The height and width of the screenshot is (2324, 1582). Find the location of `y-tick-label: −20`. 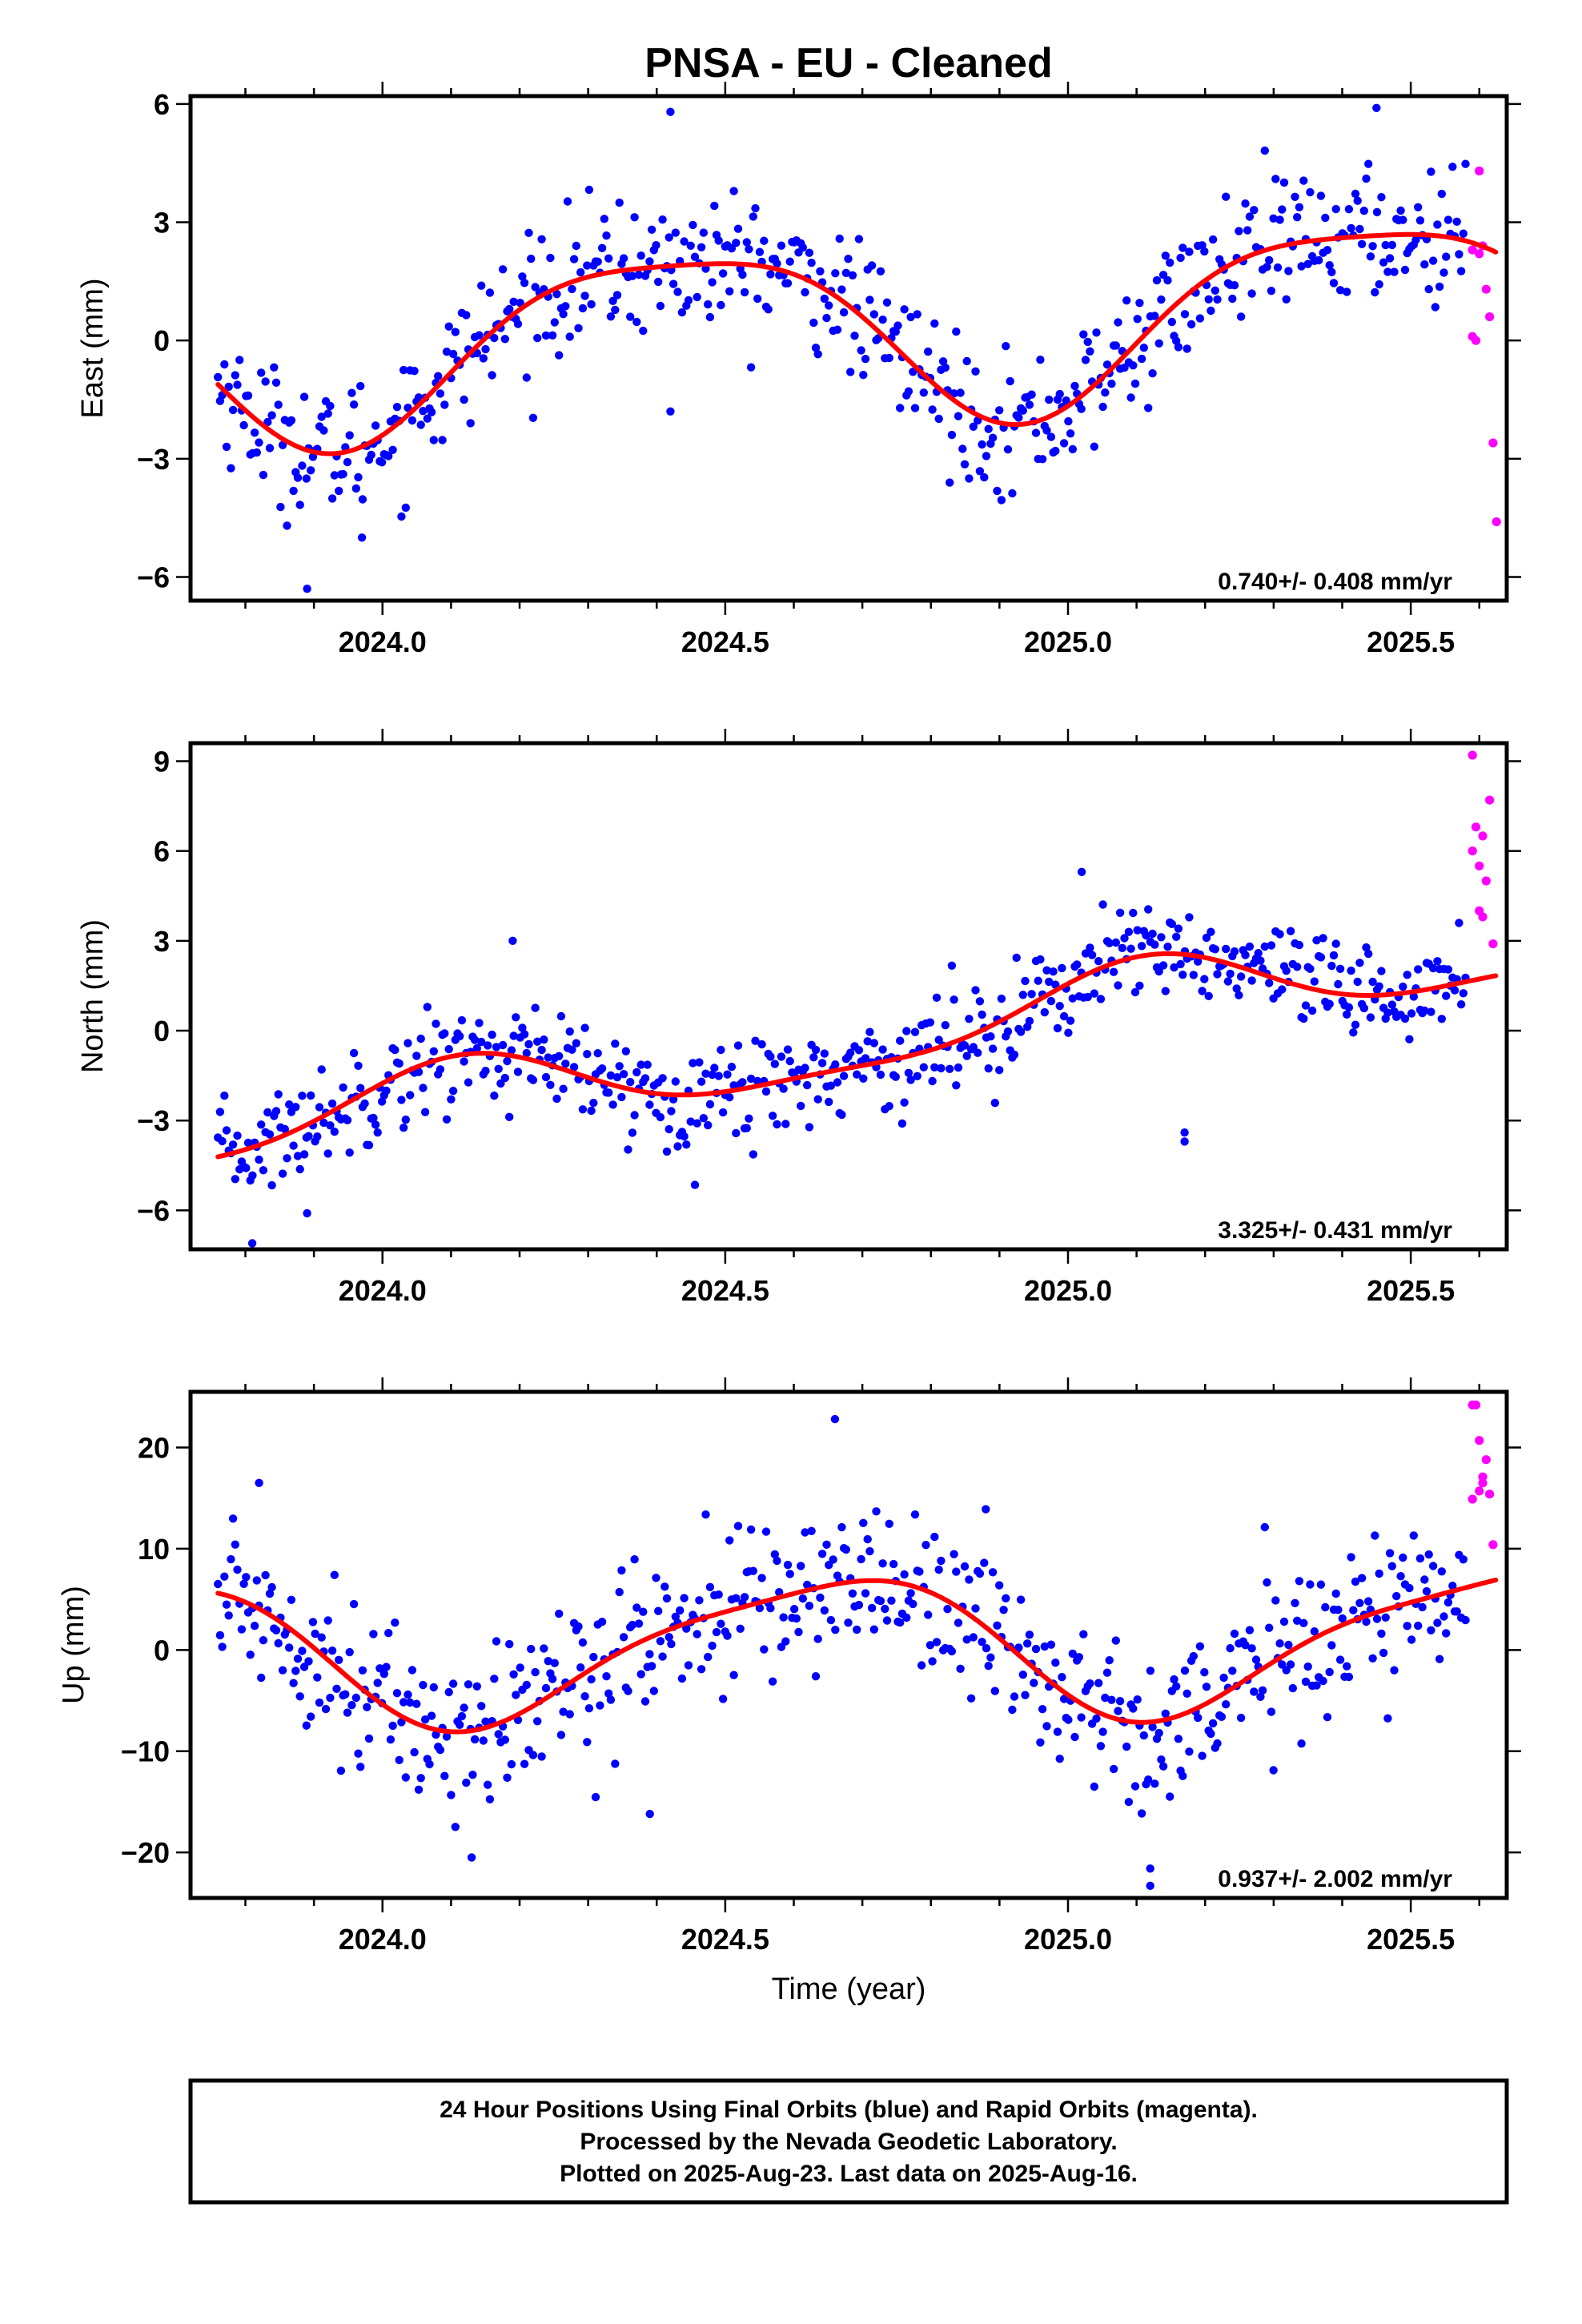

y-tick-label: −20 is located at coordinates (145, 1852).